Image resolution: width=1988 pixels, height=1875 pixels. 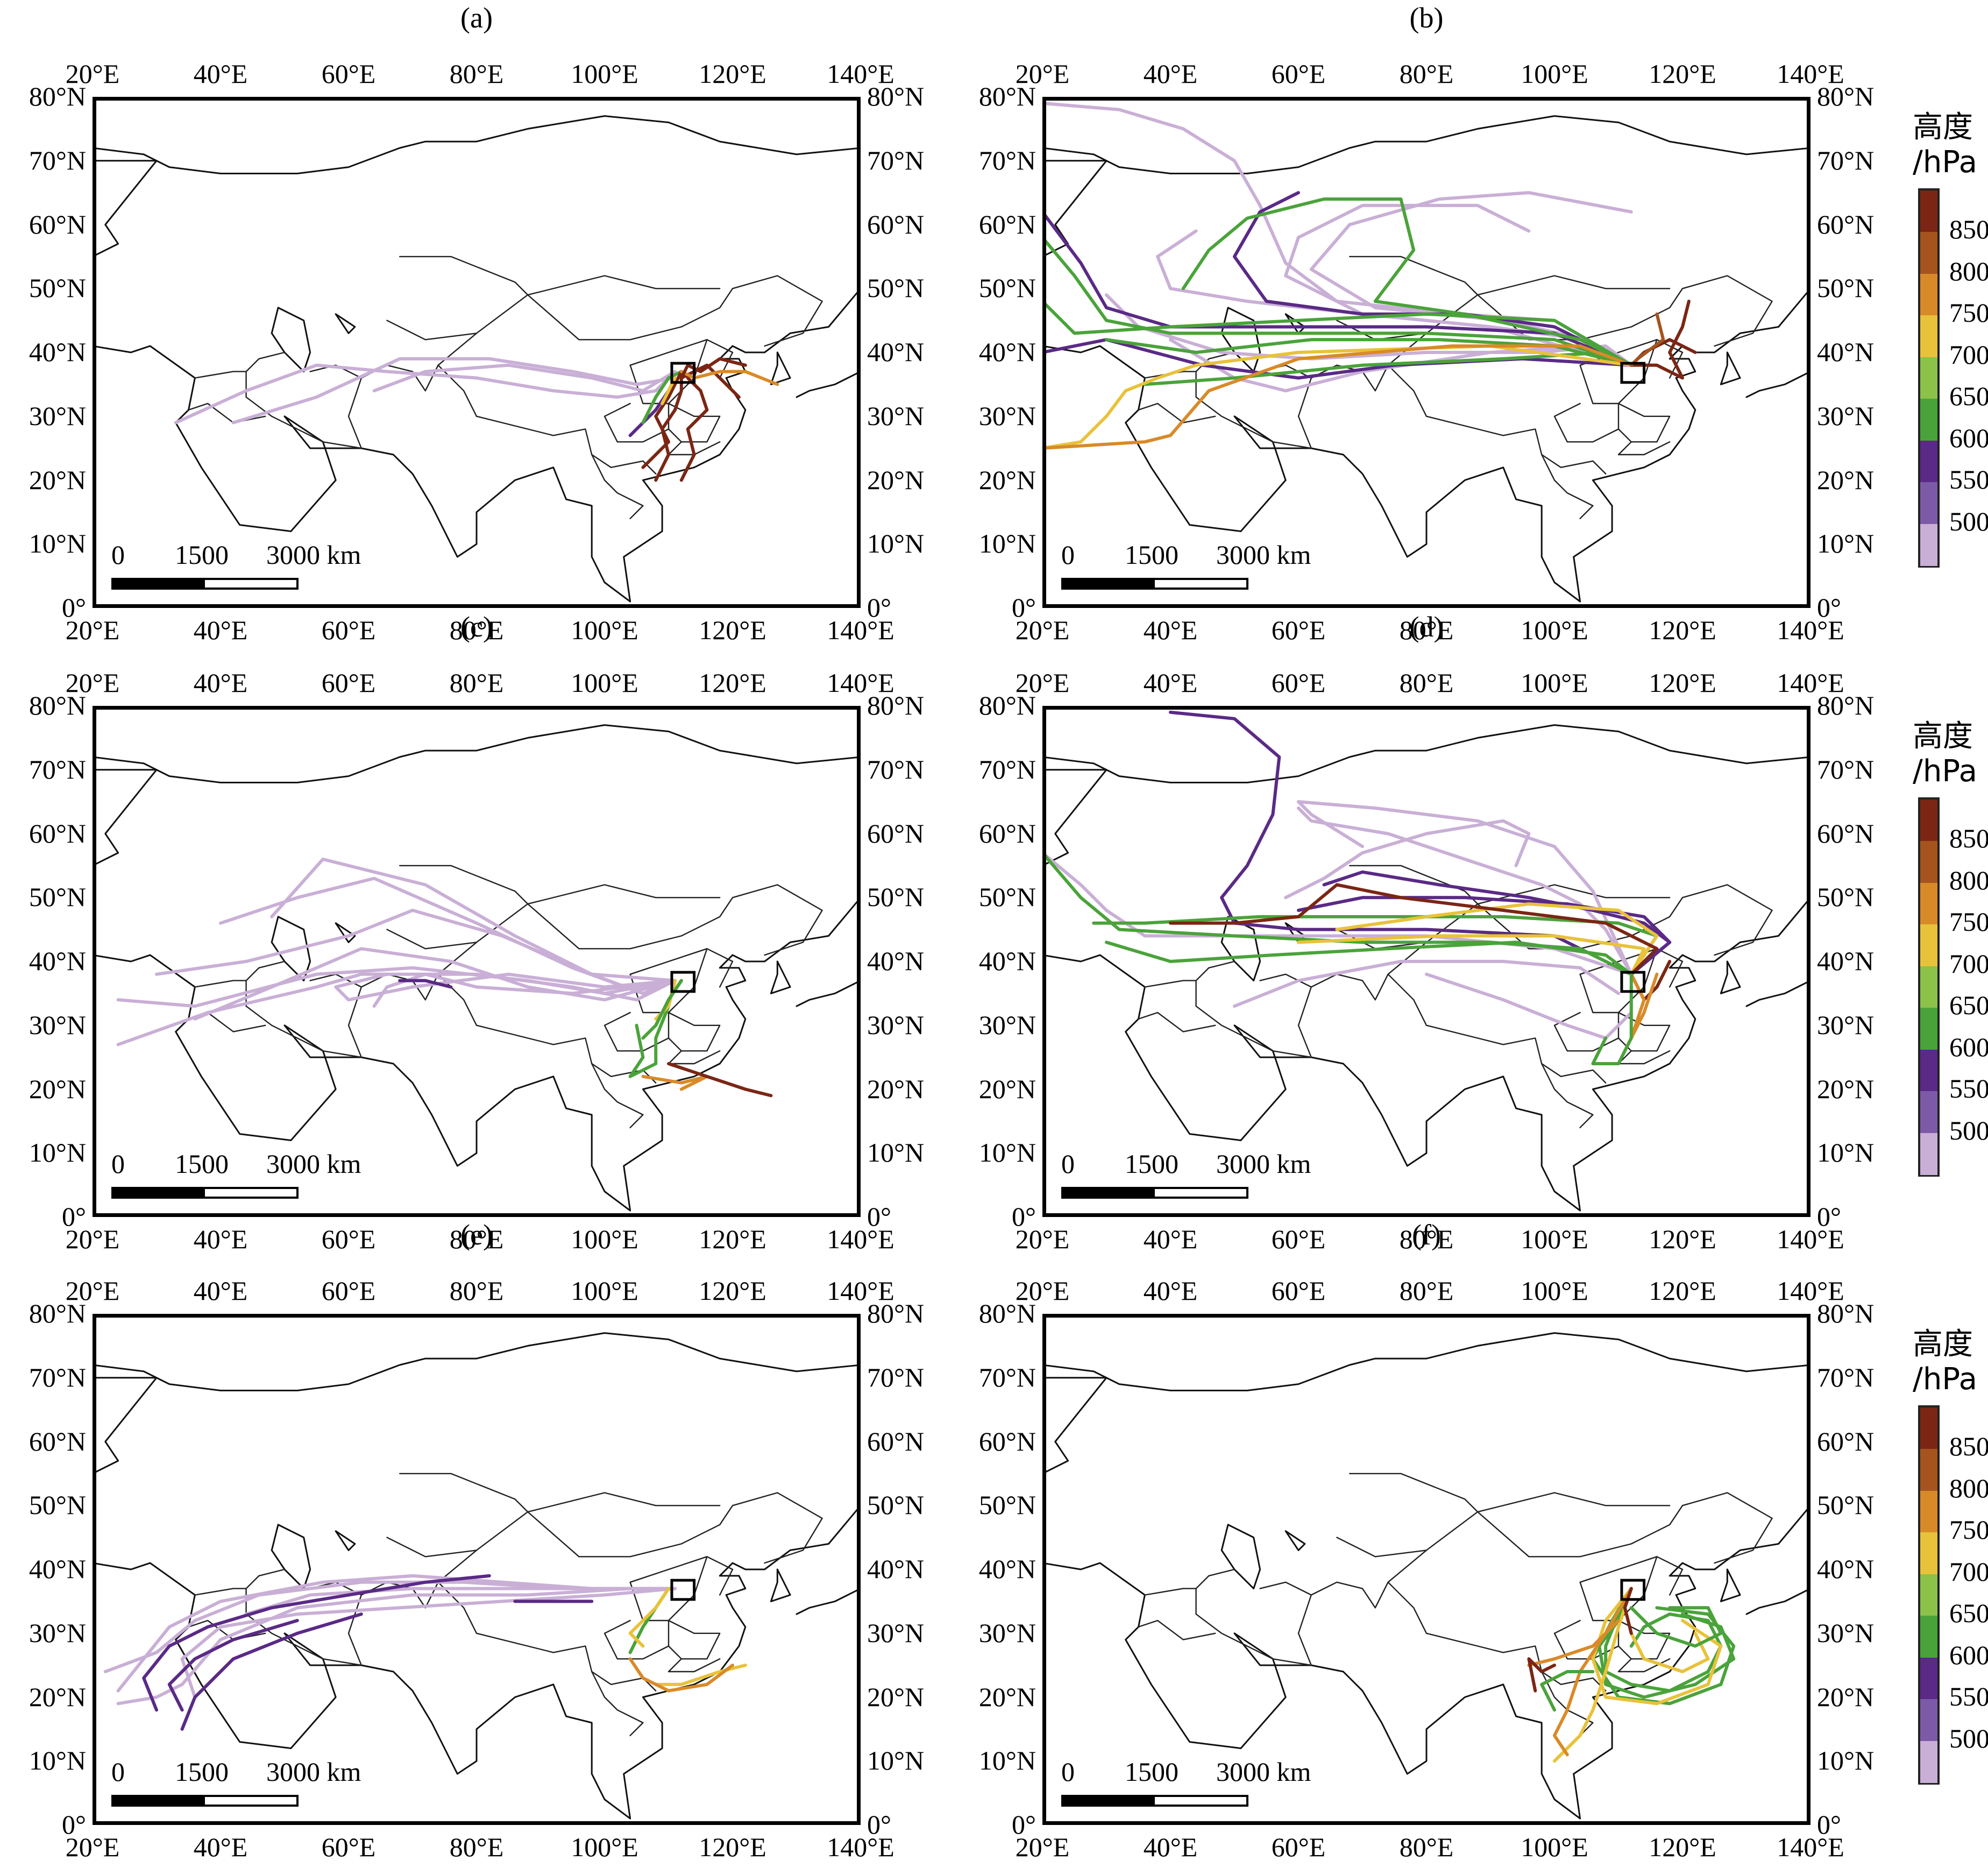 What do you see at coordinates (1593, 1672) in the screenshot?
I see `trajectory-orange` at bounding box center [1593, 1672].